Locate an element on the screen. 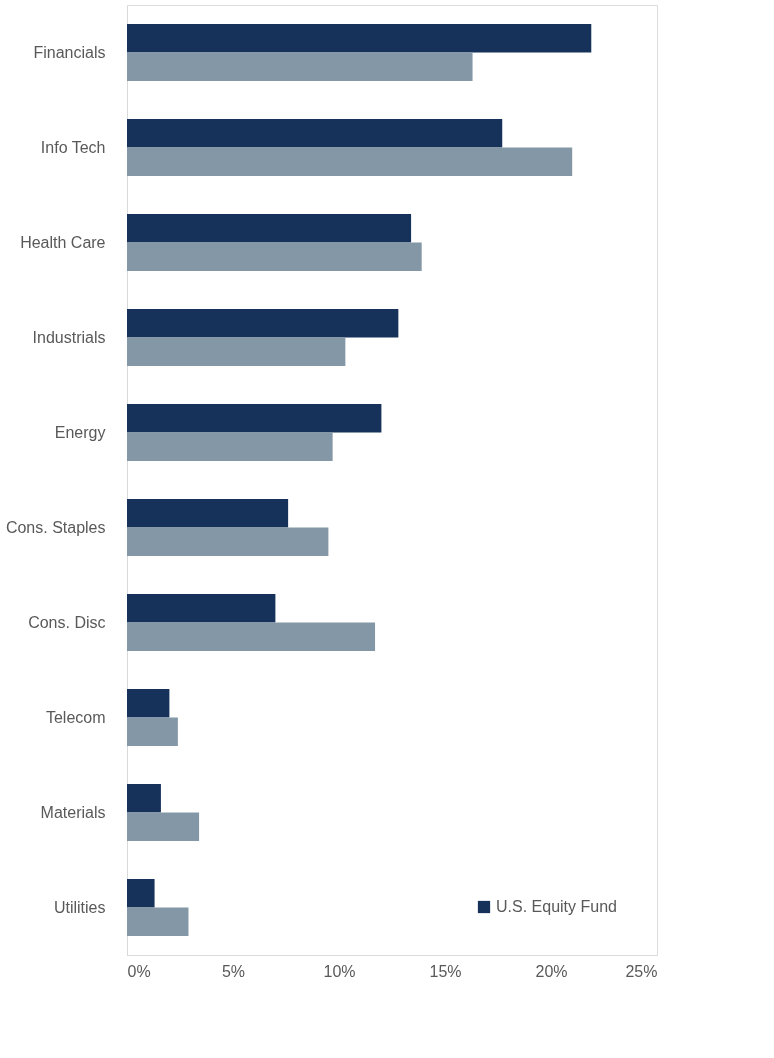 This screenshot has height=1058, width=774. y-tick-label: Industrials is located at coordinates (69, 337).